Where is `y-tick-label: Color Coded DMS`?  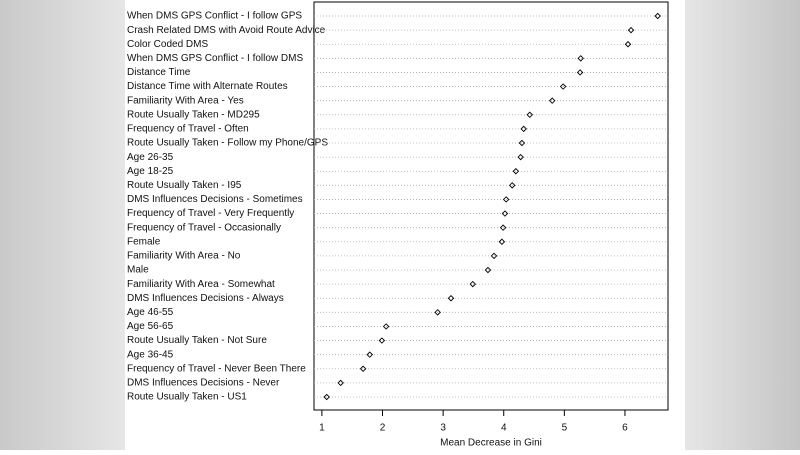 y-tick-label: Color Coded DMS is located at coordinates (167, 44).